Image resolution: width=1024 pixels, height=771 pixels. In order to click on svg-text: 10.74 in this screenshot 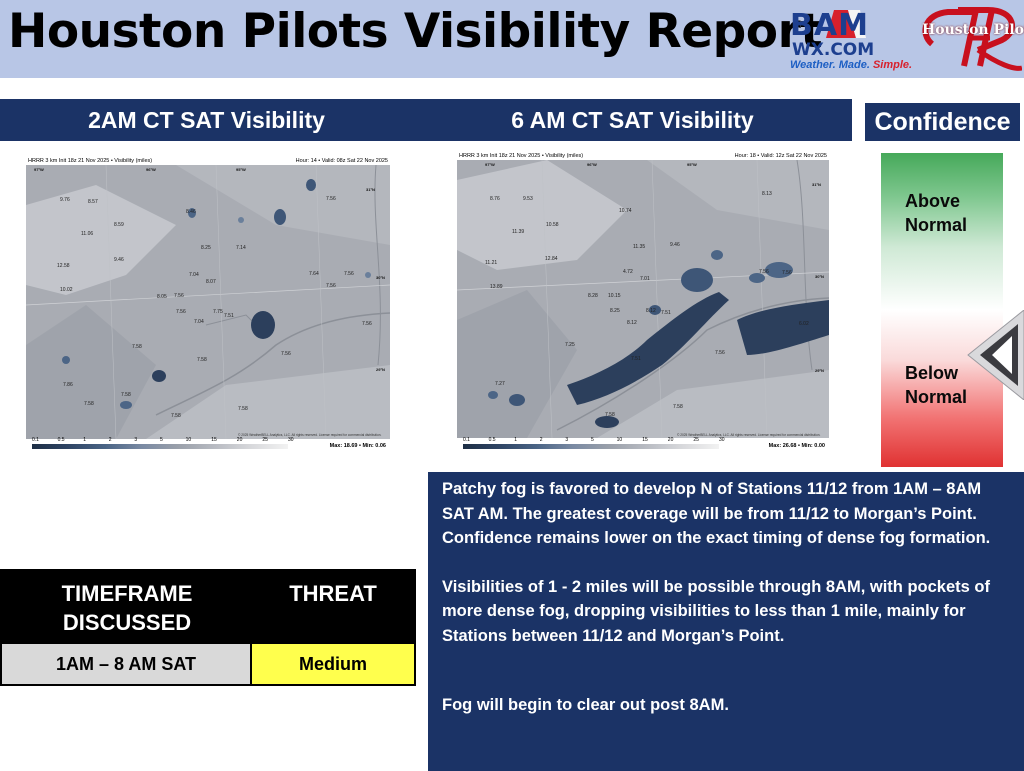, I will do `click(625, 211)`.